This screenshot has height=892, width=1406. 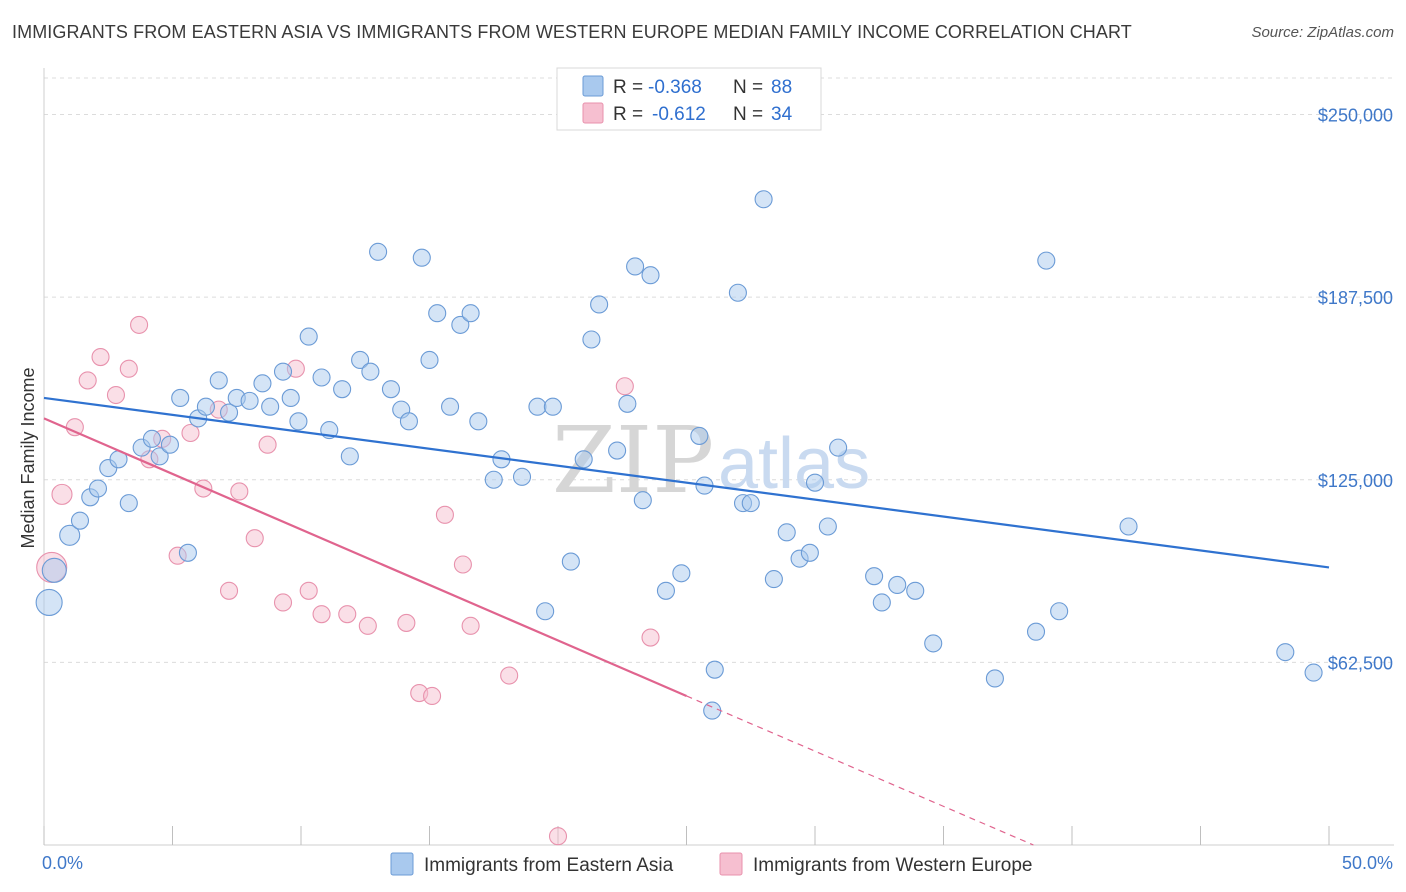 What do you see at coordinates (28, 457) in the screenshot?
I see `y-axis-label: Median Family Income` at bounding box center [28, 457].